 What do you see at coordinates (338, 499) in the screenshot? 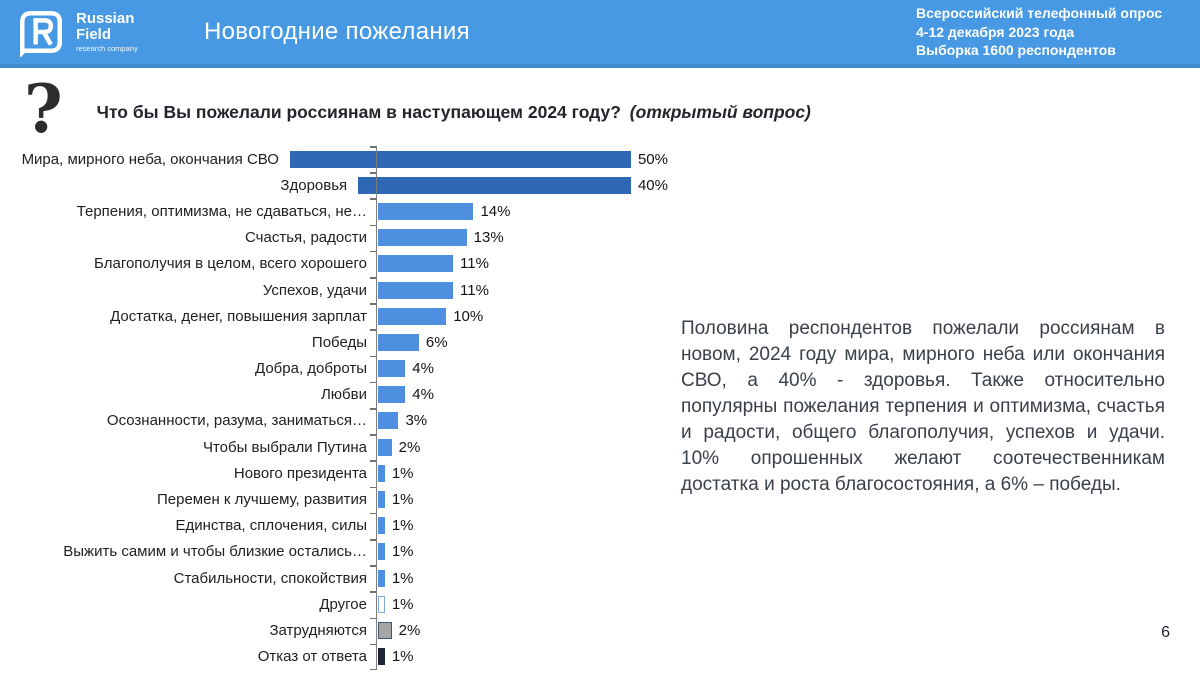
I see `chart-row: Перемен к лучшему, развития 1%` at bounding box center [338, 499].